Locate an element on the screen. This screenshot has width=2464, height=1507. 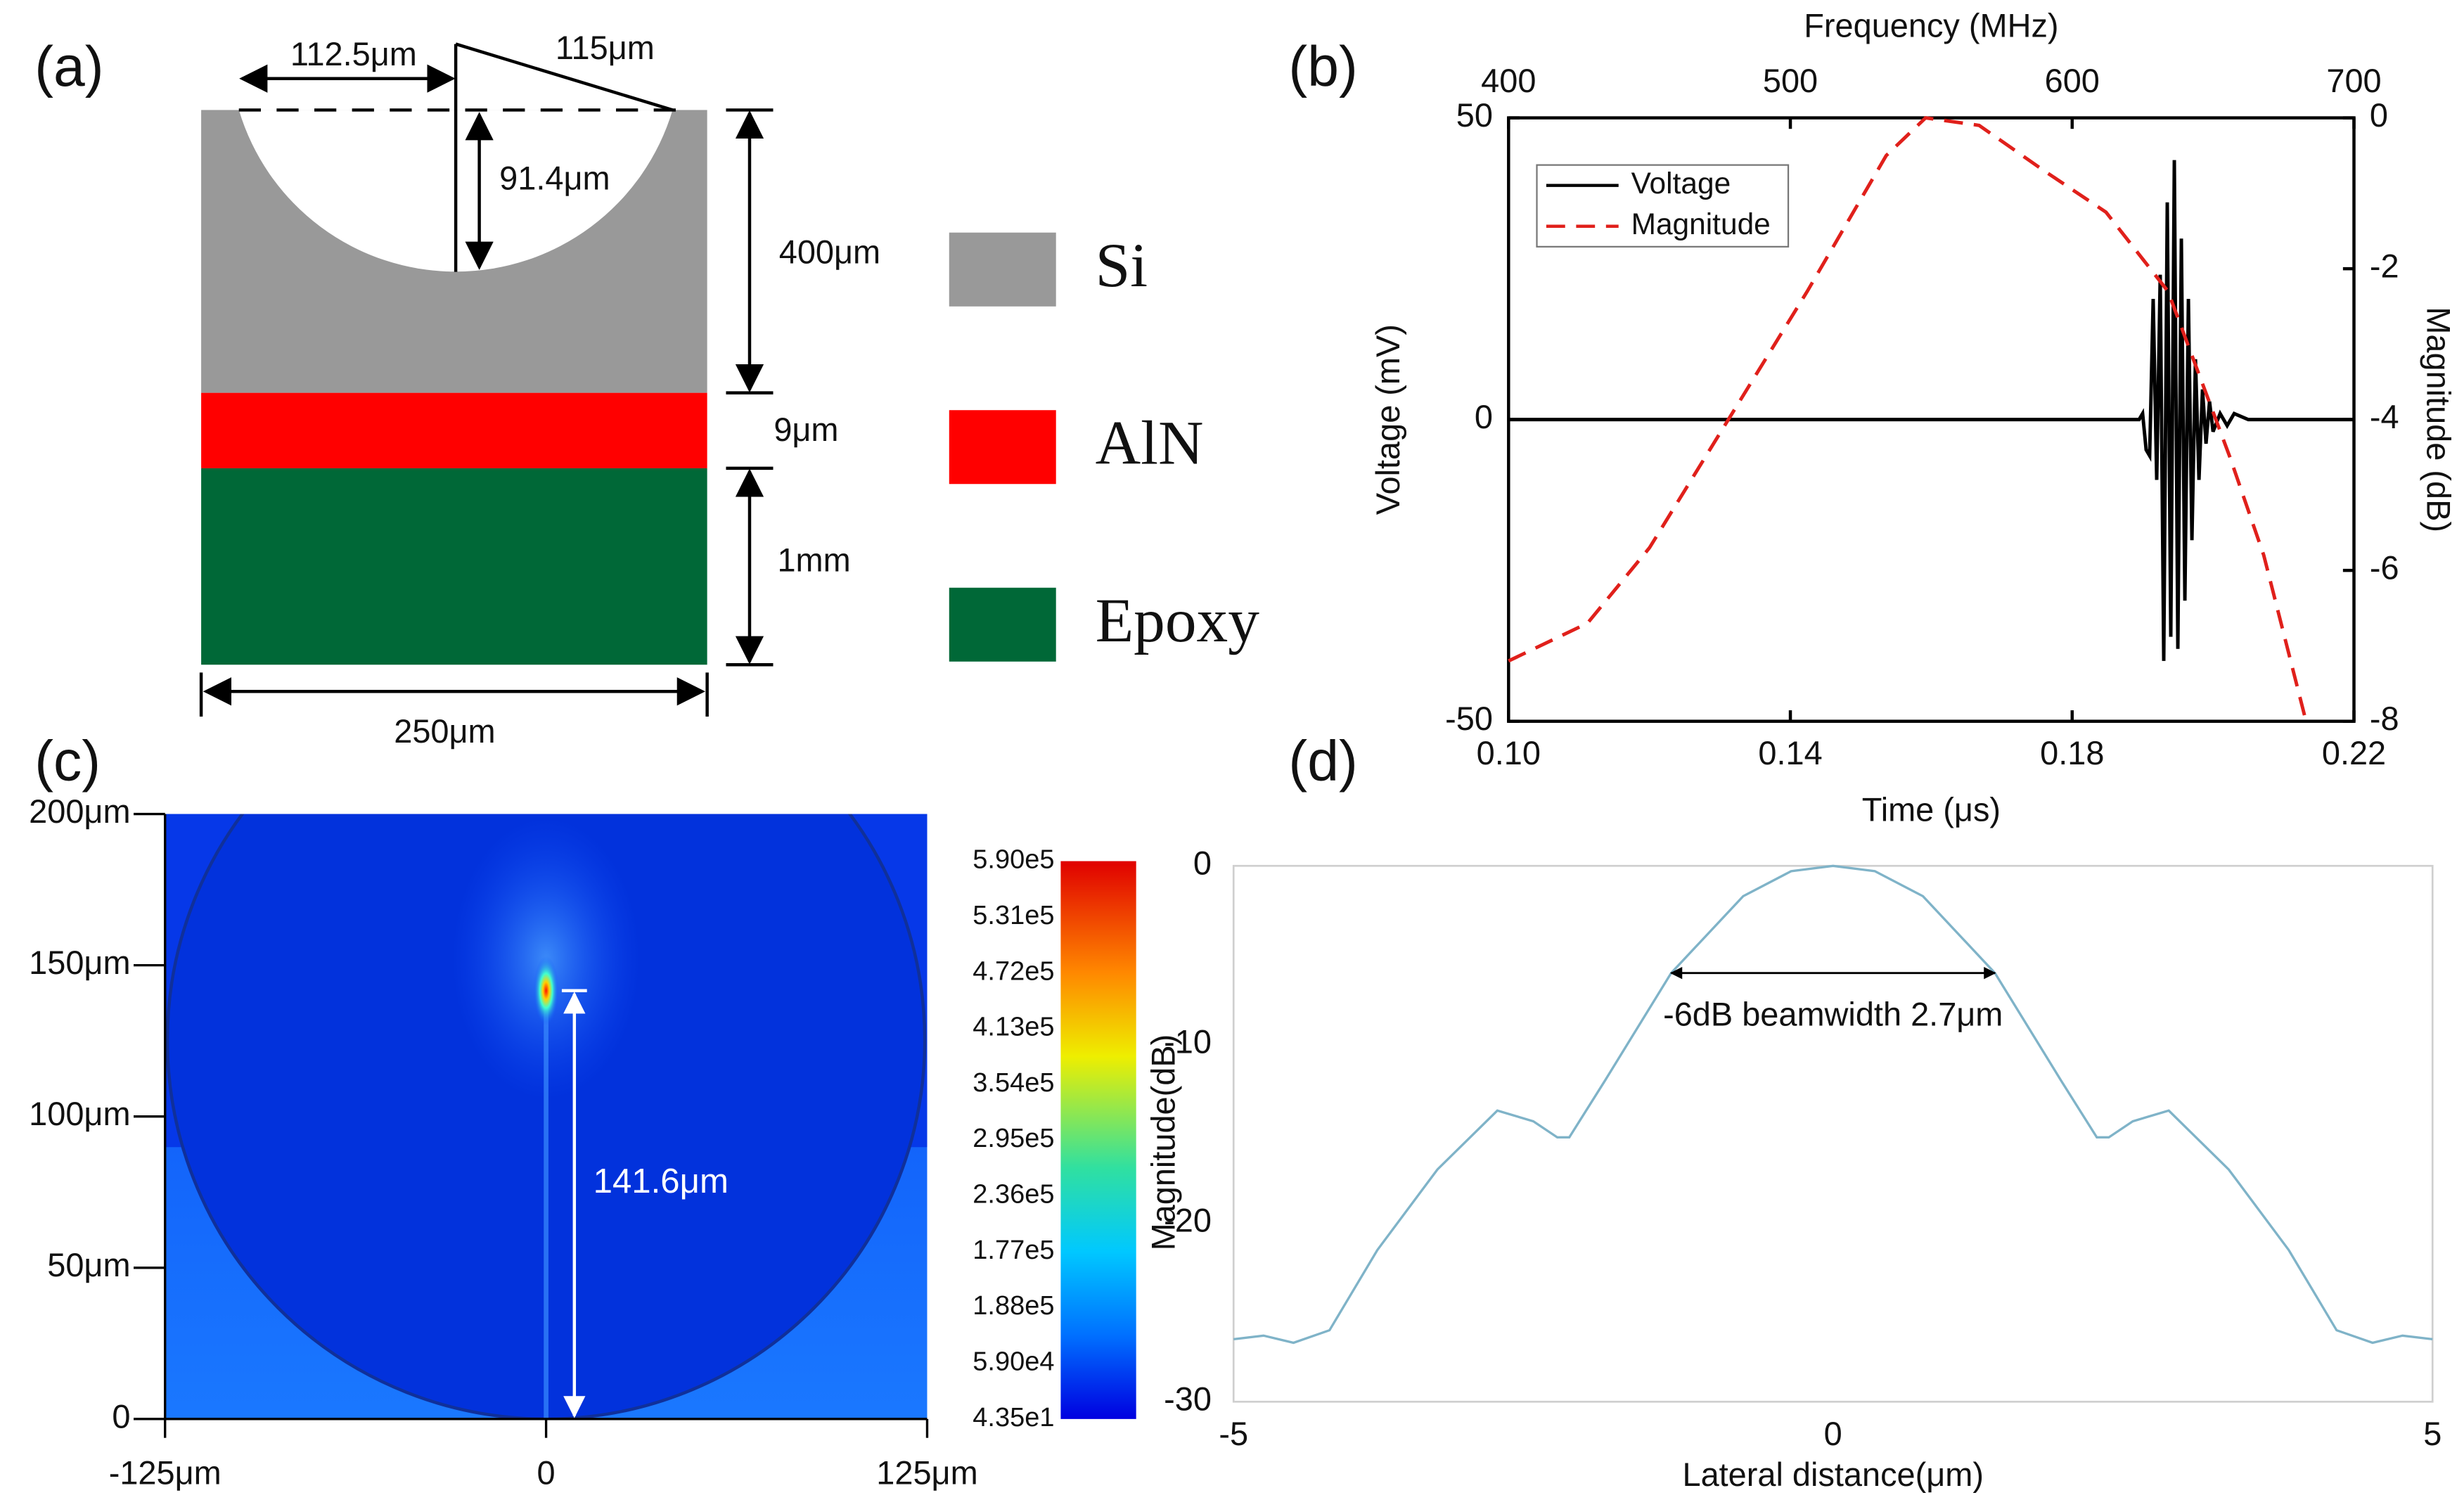
y-tick-label: 200μm is located at coordinates (79, 812).